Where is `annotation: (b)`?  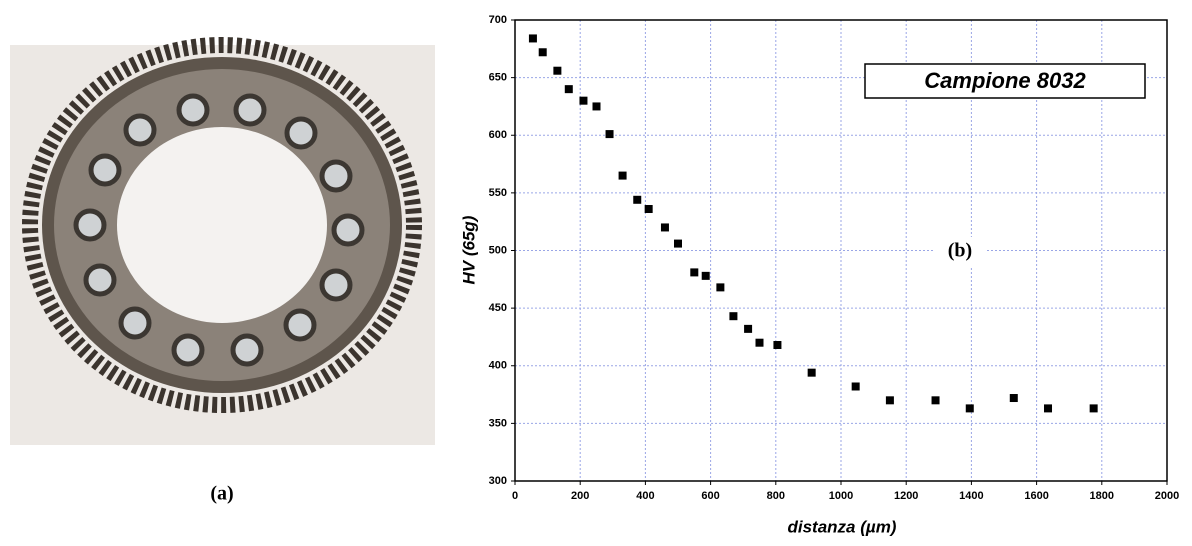
annotation: (b) is located at coordinates (960, 251).